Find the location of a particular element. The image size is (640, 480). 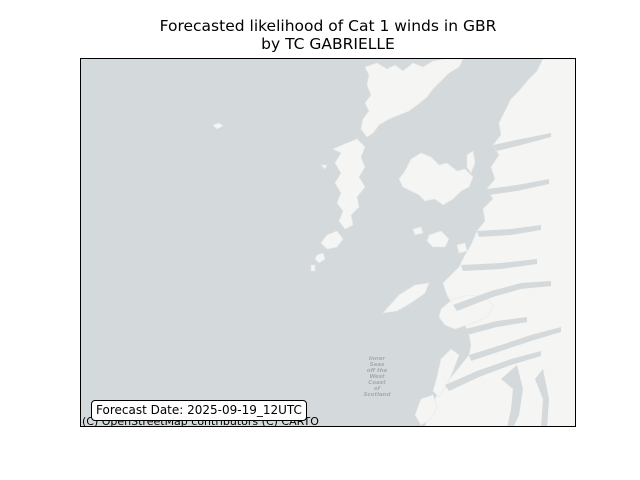

land-eigg is located at coordinates (462, 248).